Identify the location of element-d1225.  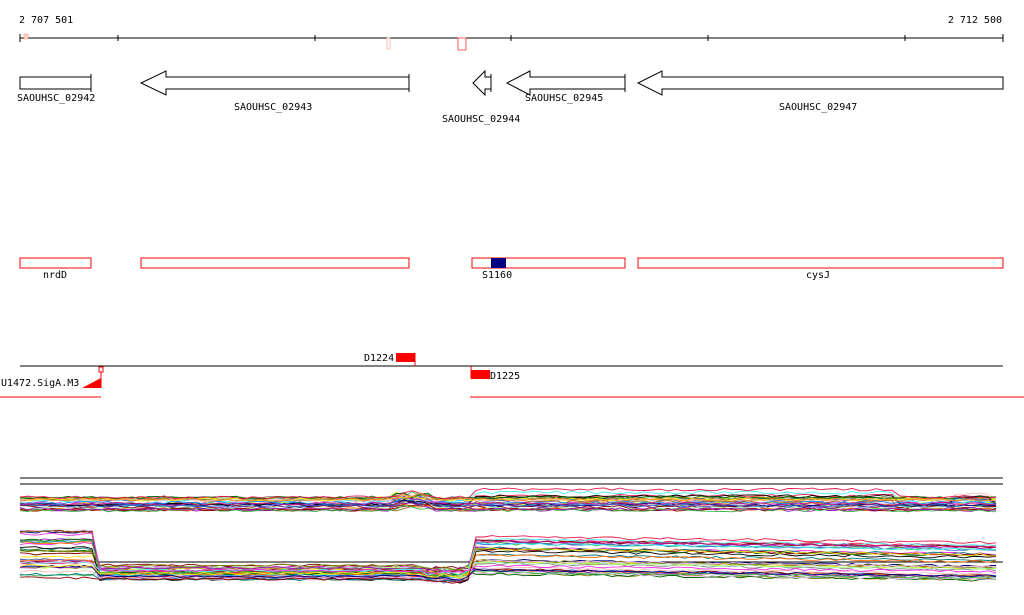
(480, 374).